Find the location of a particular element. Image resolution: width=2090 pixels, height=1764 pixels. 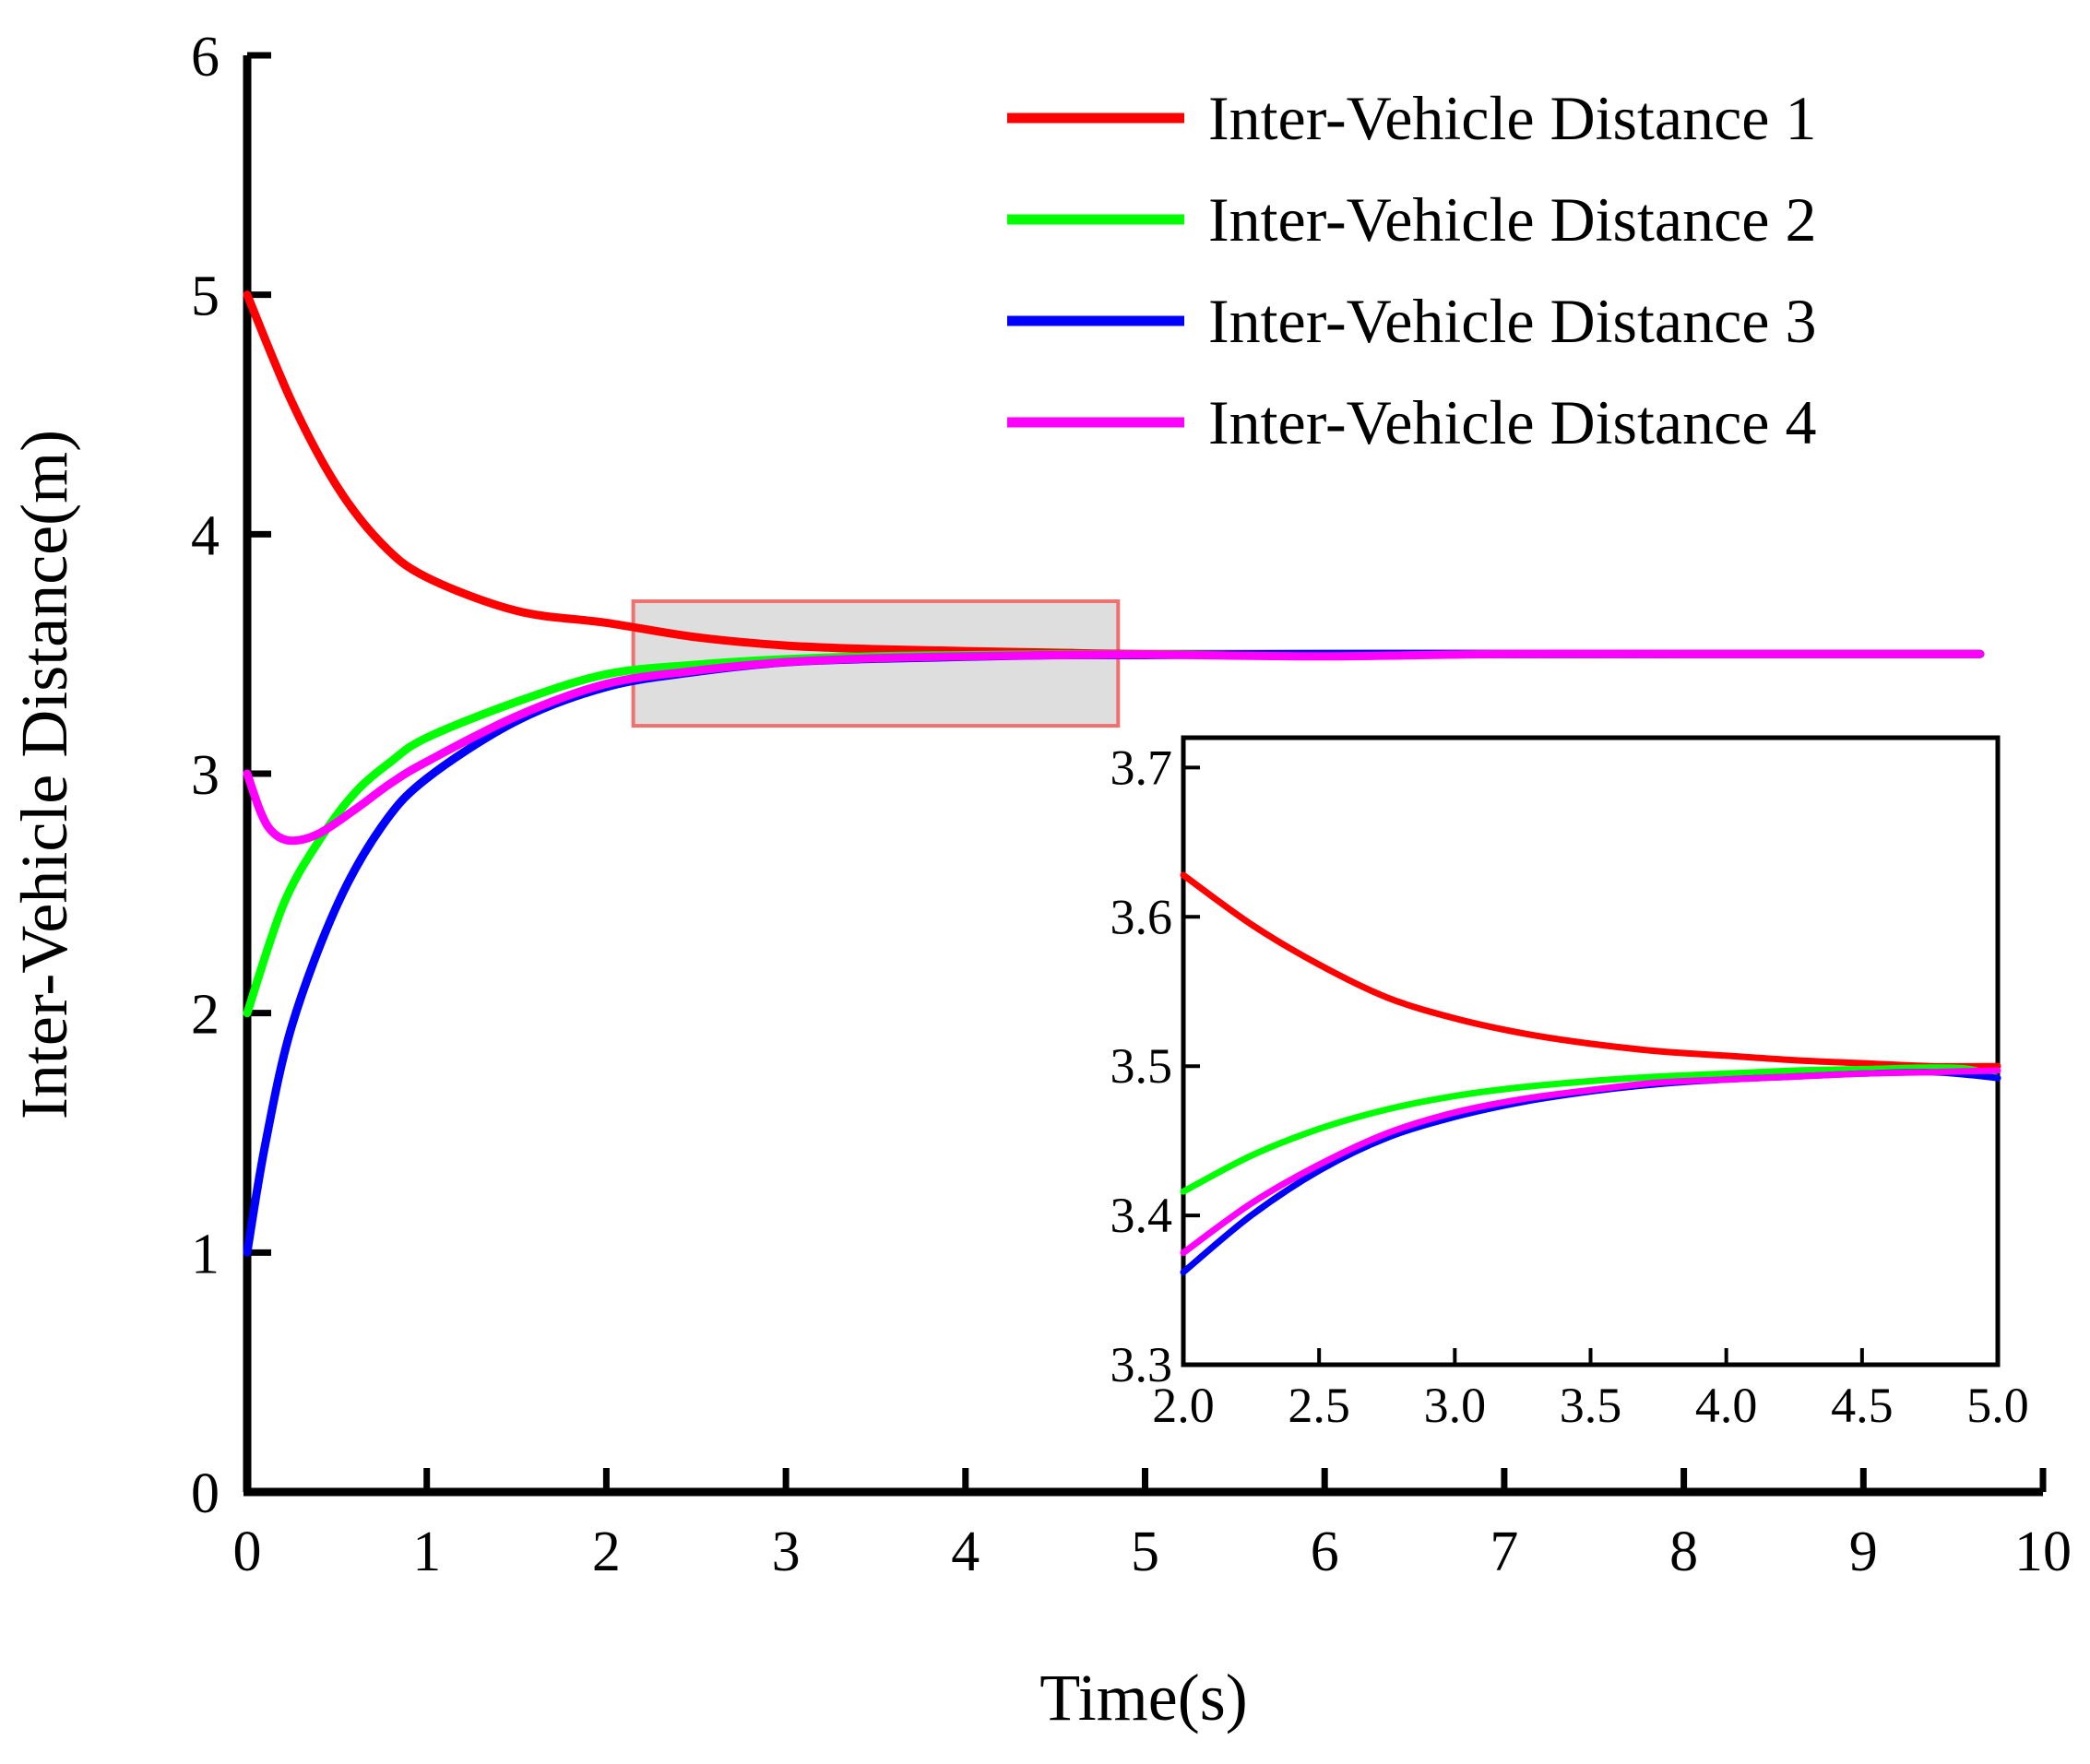

main-x-ticks: 0 1 2 3 4 5 6 7 8 9 10 is located at coordinates (1153, 1525).